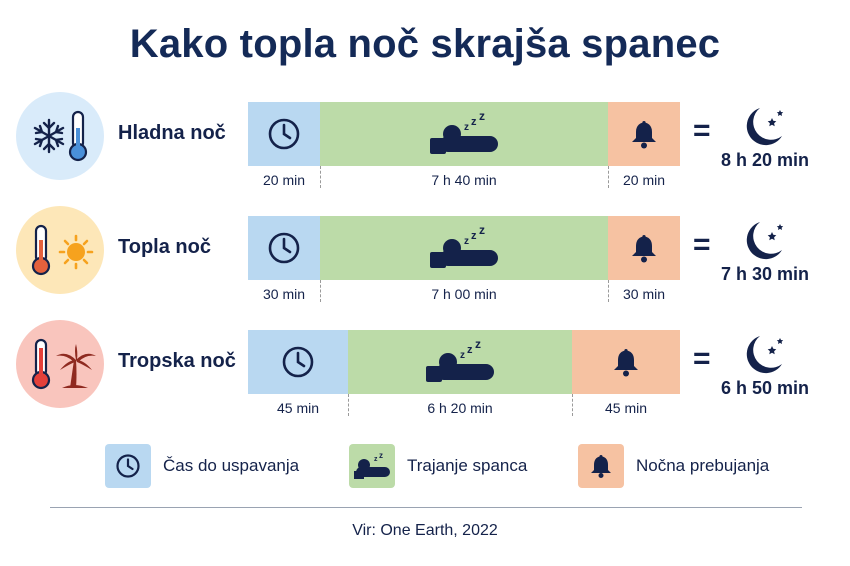  What do you see at coordinates (284, 180) in the screenshot?
I see `fall-asleep-duration: 20 min` at bounding box center [284, 180].